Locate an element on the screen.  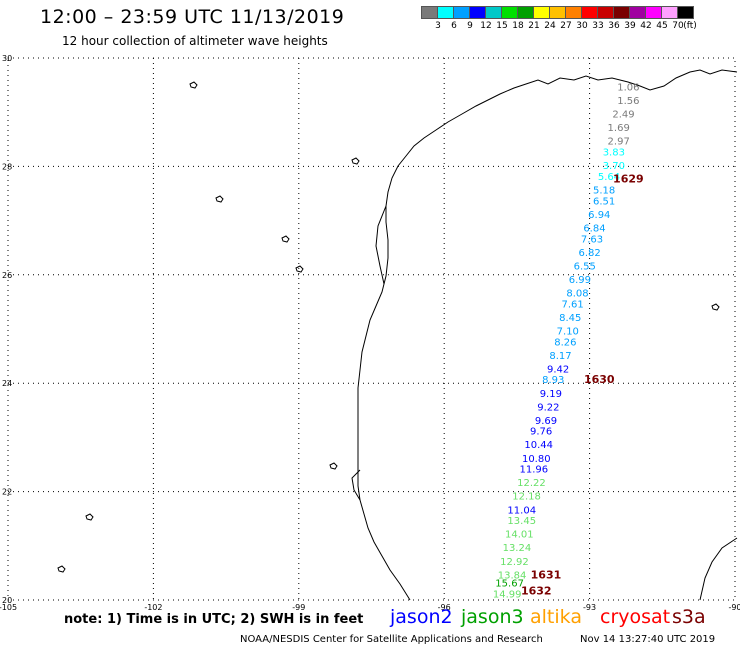
scale-label: 15 is located at coordinates (502, 26).